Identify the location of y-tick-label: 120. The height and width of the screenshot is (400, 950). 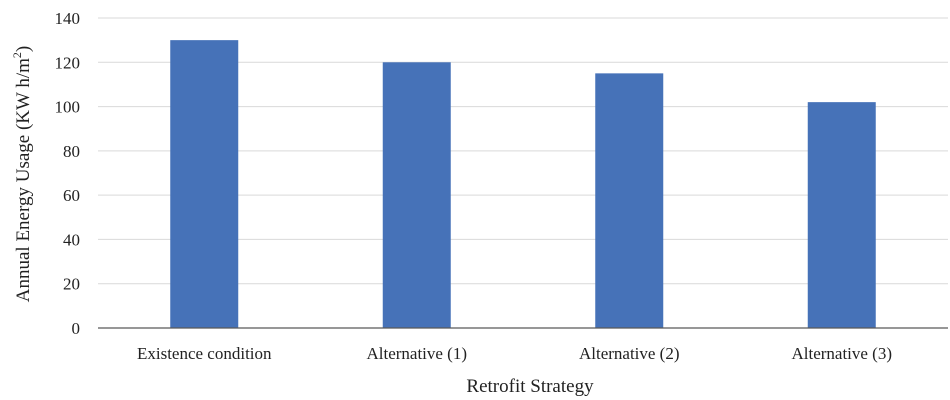
(68, 62).